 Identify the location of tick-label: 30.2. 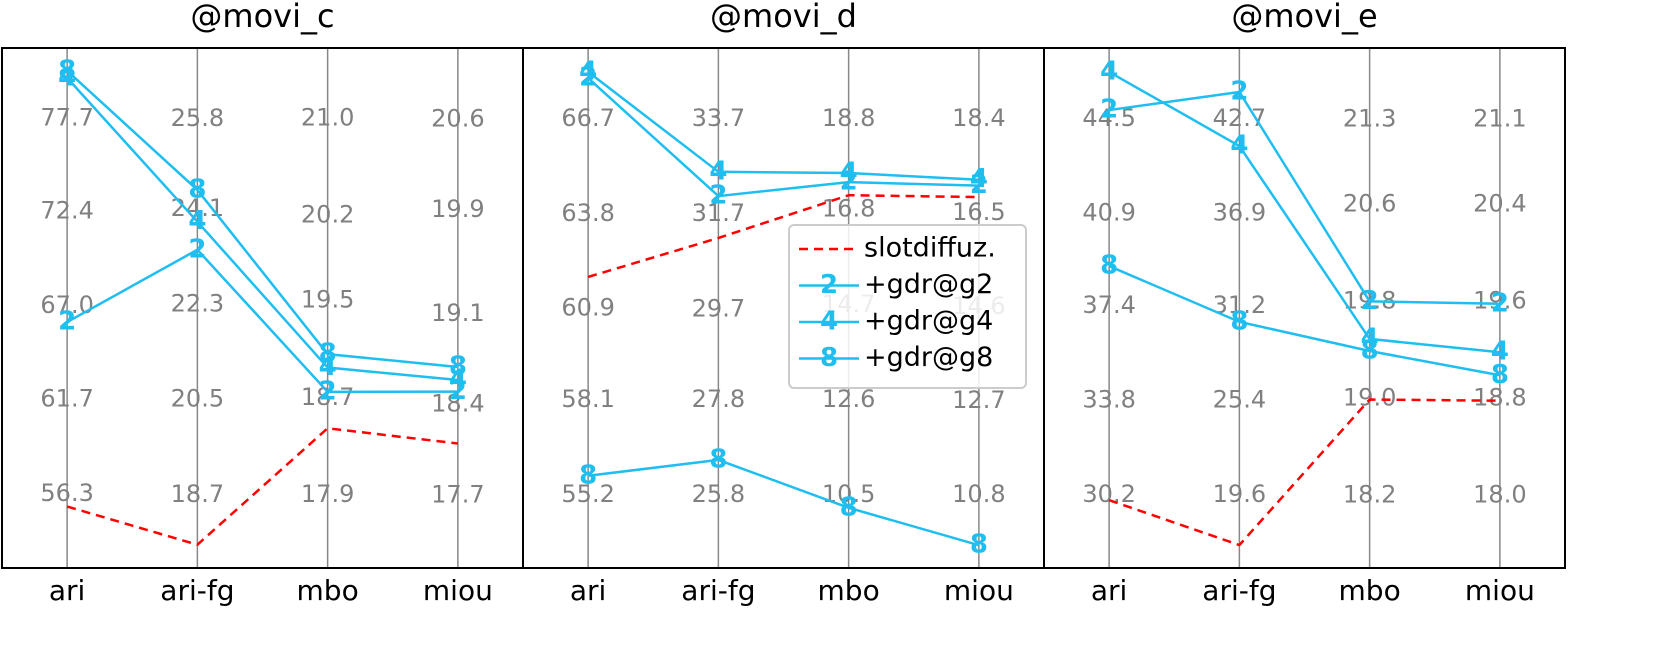
(1108, 494).